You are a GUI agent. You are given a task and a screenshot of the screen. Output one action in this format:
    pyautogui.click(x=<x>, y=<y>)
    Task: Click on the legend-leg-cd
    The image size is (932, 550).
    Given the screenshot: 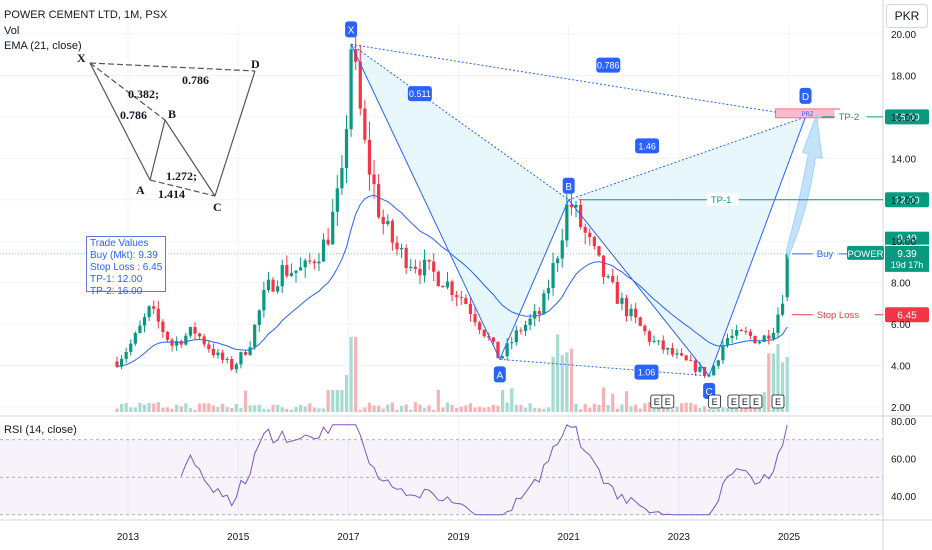 What is the action you would take?
    pyautogui.click(x=235, y=133)
    